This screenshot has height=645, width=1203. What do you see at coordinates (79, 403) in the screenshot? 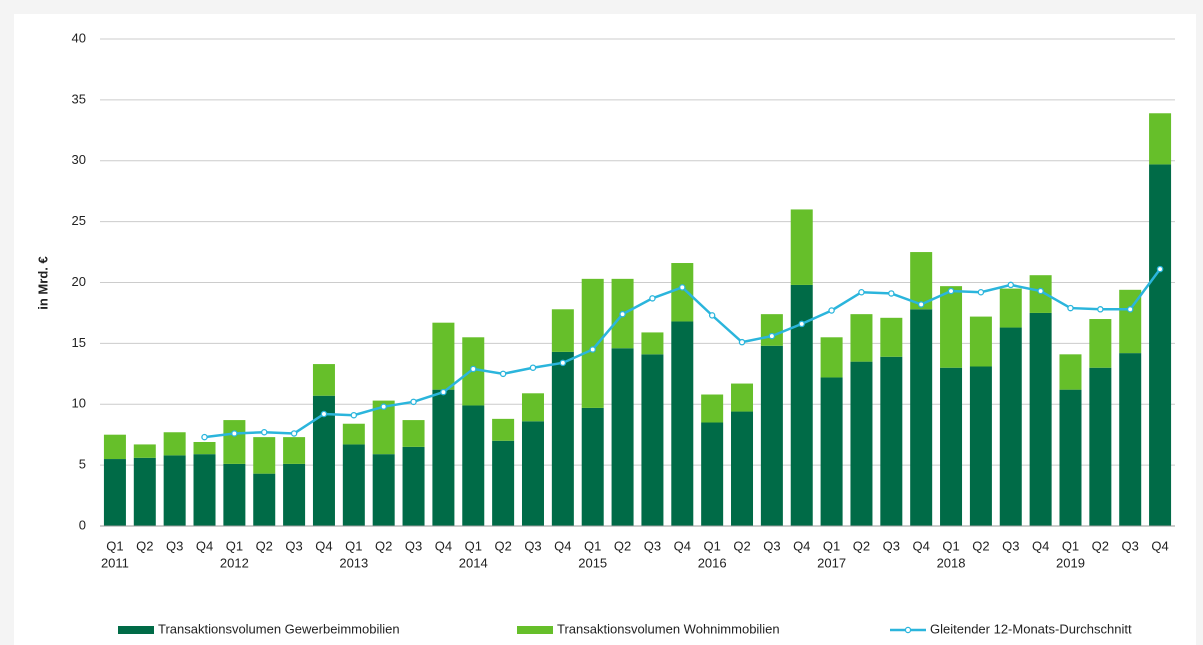
I see `y-tick-label: 10` at bounding box center [79, 403].